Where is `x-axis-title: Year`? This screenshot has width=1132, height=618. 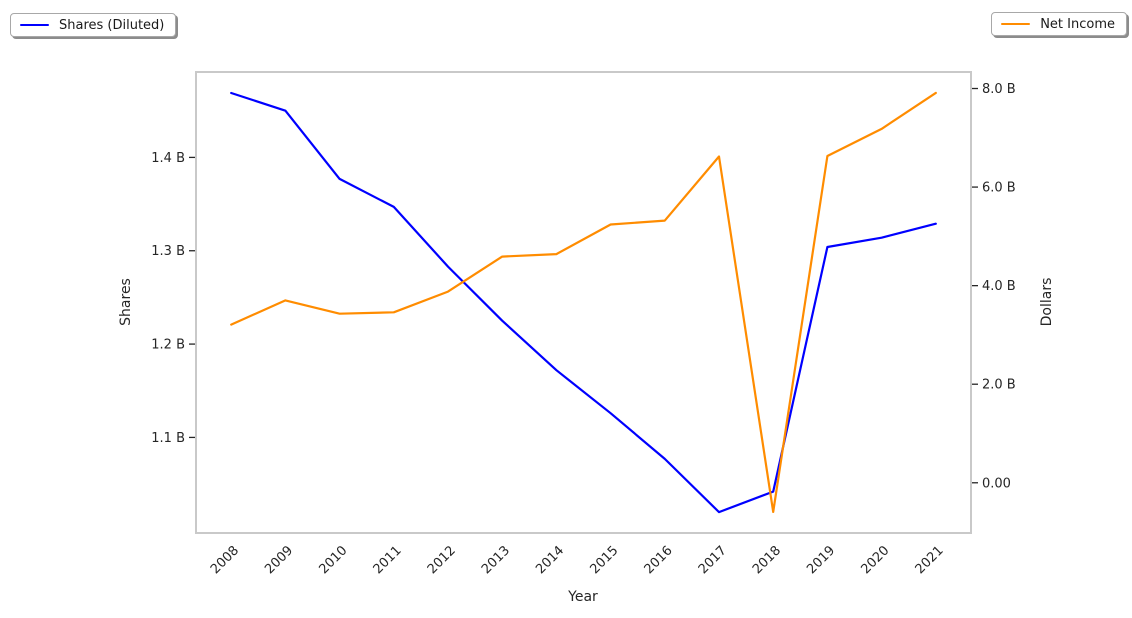 x-axis-title: Year is located at coordinates (582, 597).